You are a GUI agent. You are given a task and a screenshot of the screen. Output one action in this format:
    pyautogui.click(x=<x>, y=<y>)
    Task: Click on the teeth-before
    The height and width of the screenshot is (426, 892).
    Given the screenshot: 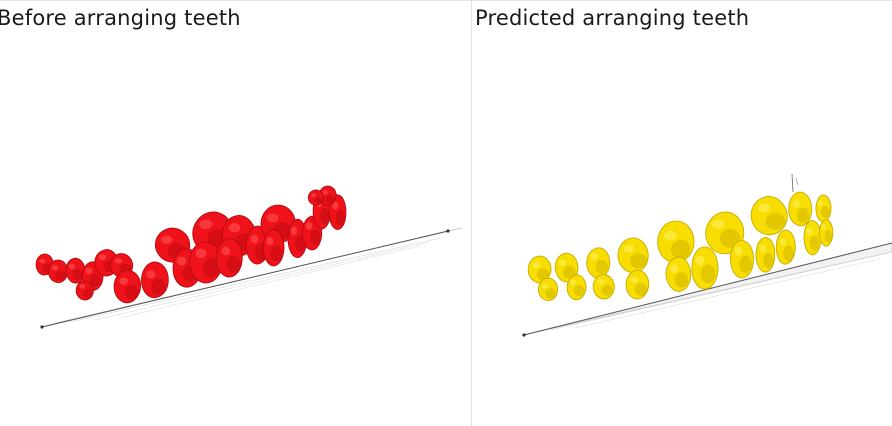 What is the action you would take?
    pyautogui.click(x=191, y=244)
    